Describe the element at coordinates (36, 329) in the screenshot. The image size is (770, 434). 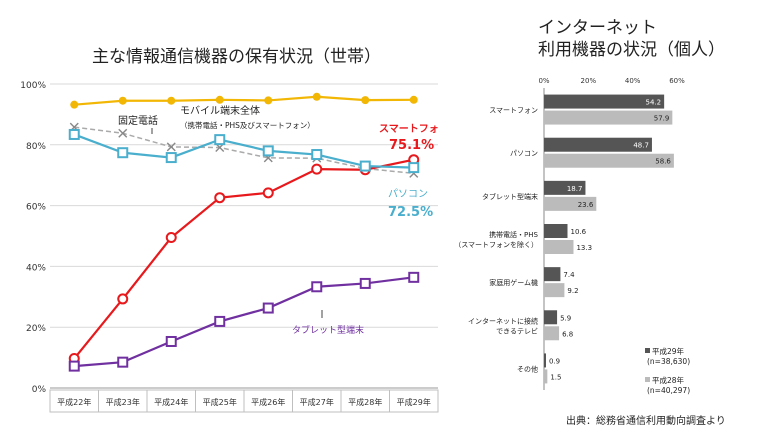
I see `y-tick-label: 20%` at that location.